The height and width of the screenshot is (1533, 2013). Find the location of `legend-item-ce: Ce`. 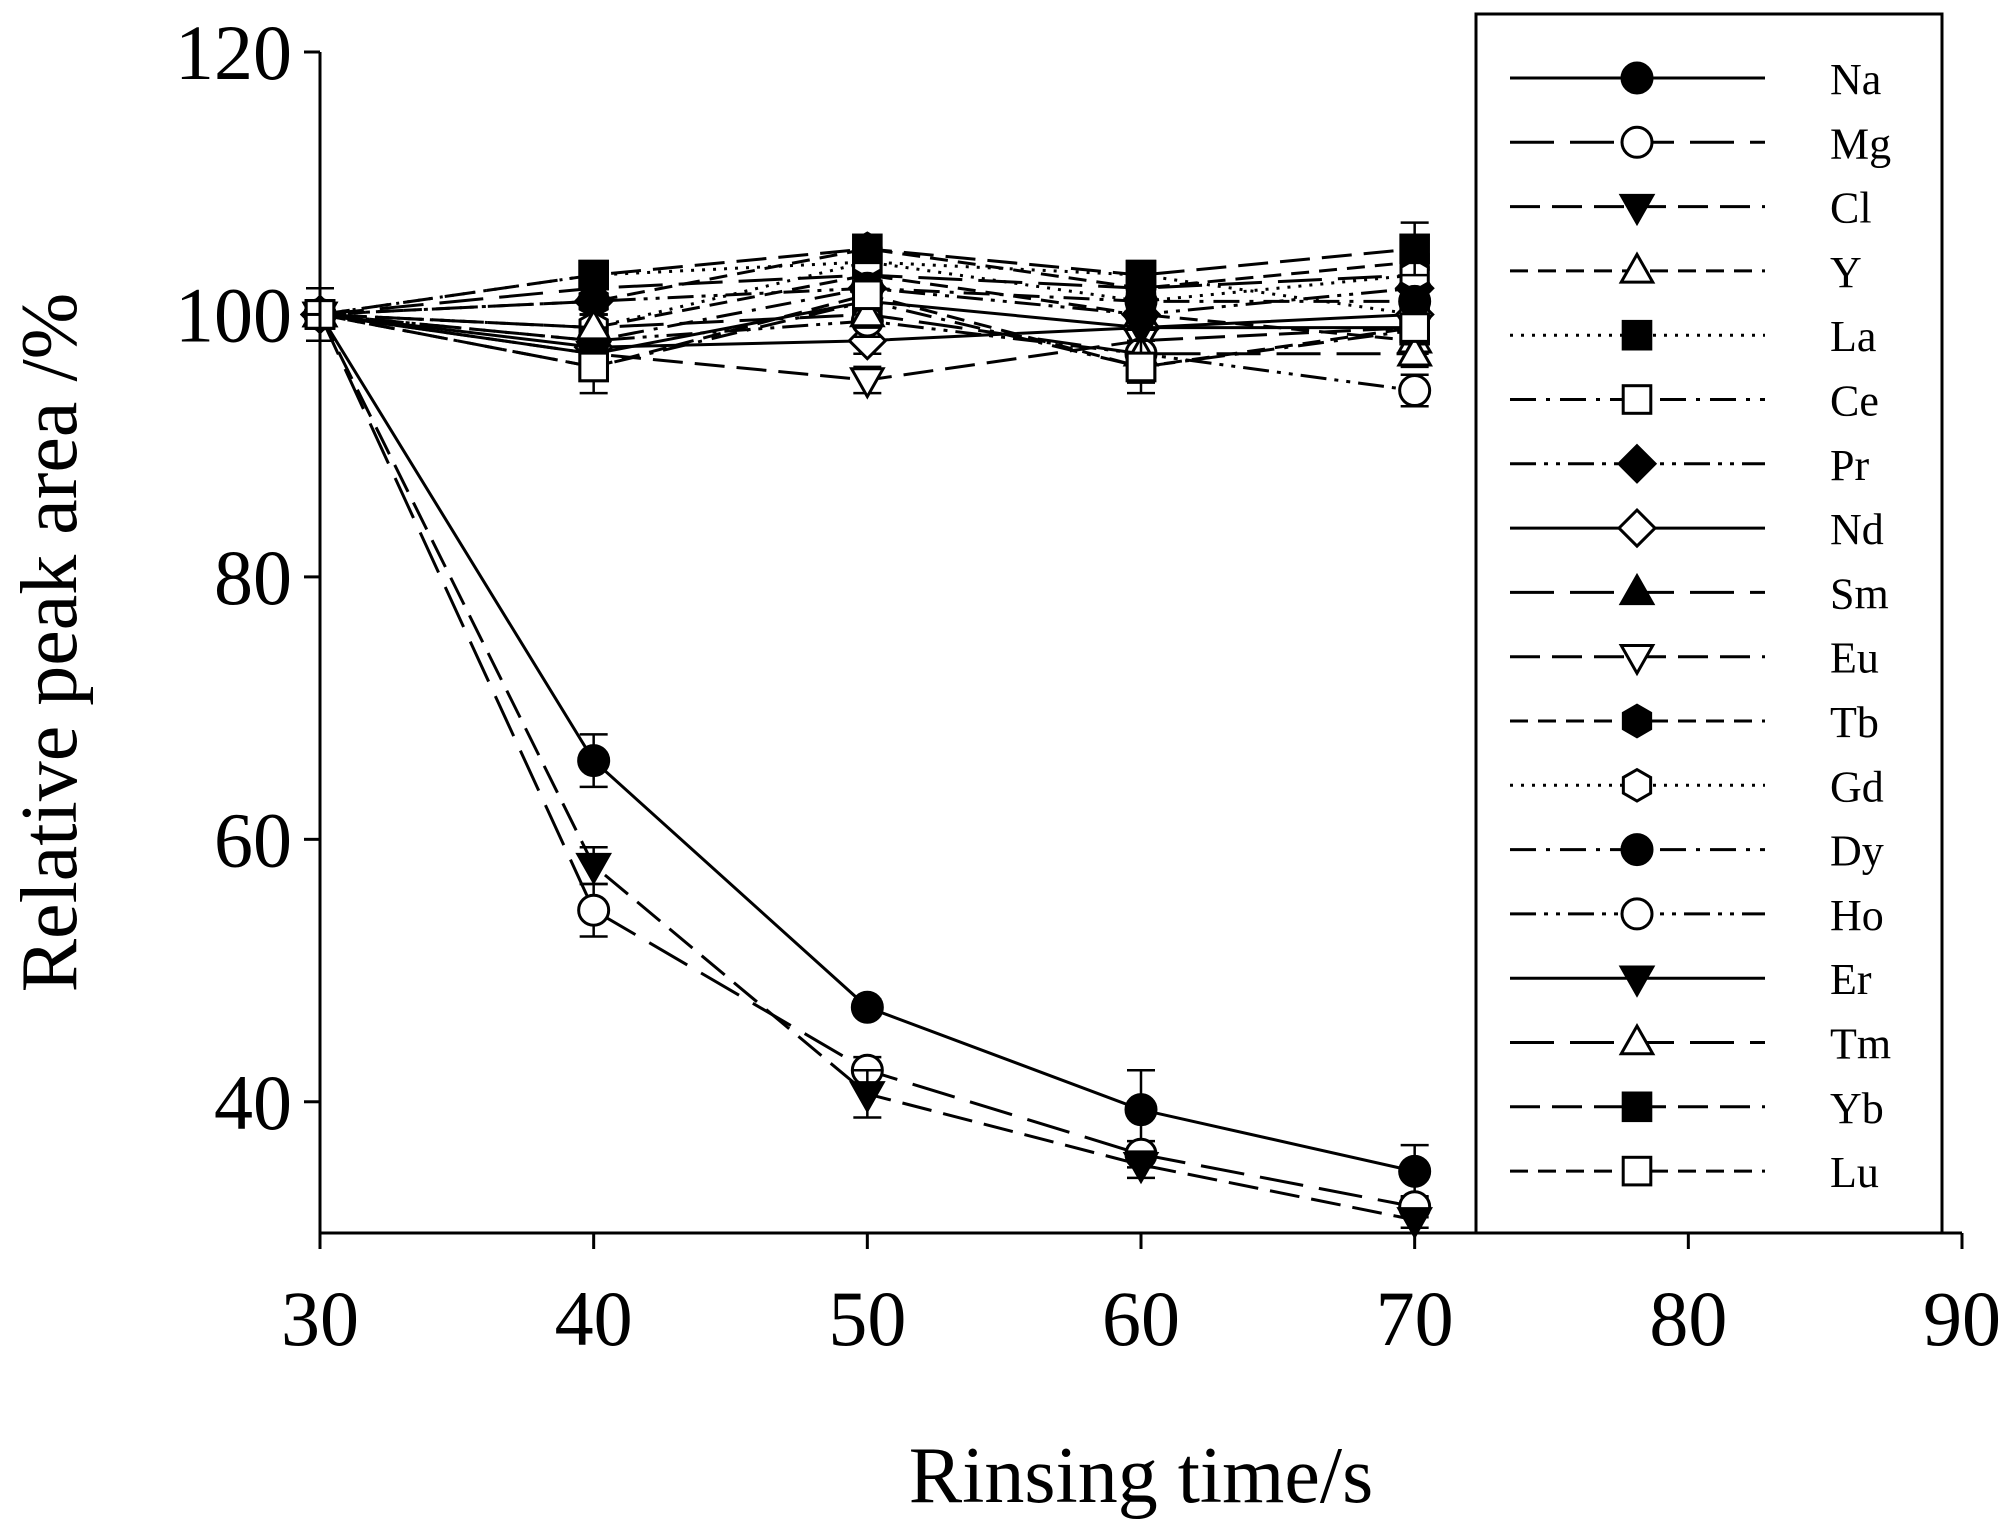

legend-item-ce: Ce is located at coordinates (1694, 401).